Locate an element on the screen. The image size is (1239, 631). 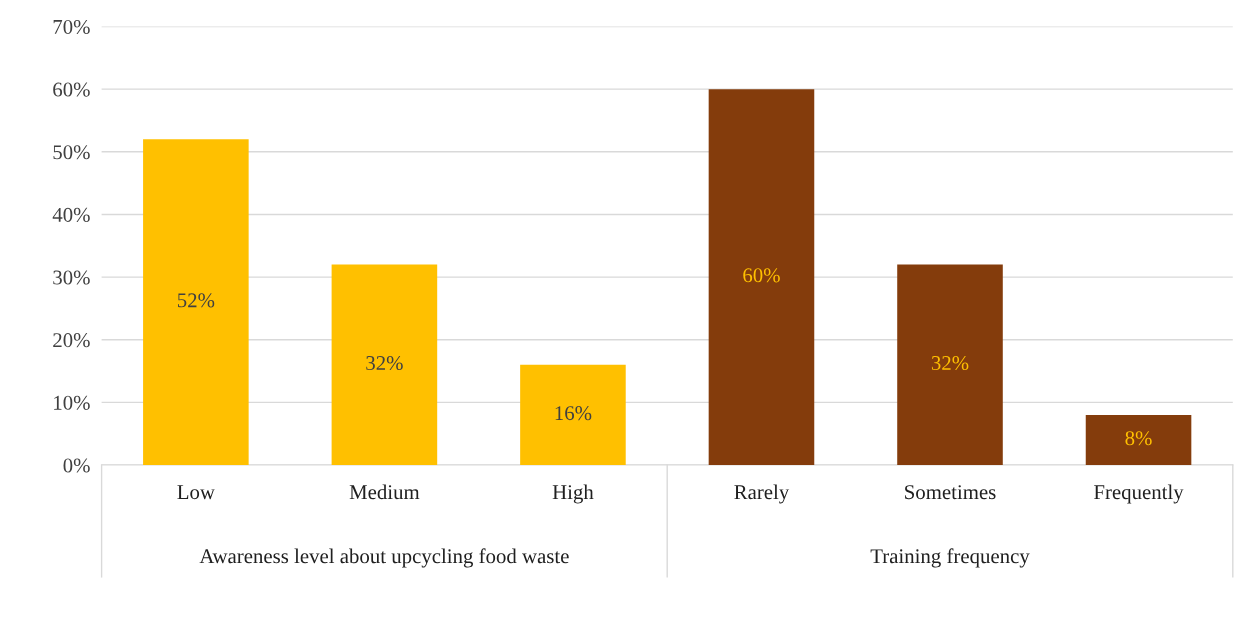
y-tick-label: 70% is located at coordinates (71, 26).